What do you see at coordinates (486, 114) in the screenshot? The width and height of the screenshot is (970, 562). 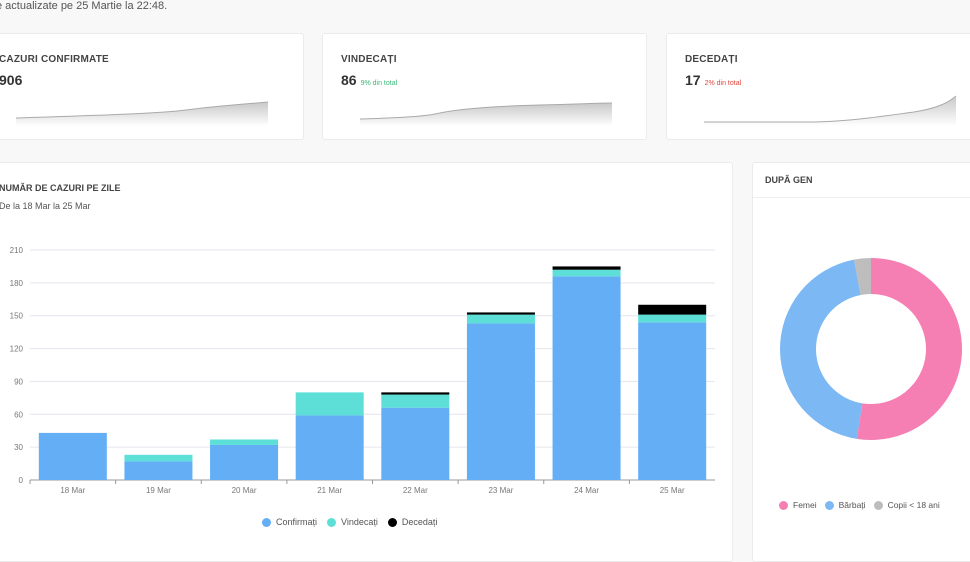 I see `recovered-sparkline` at bounding box center [486, 114].